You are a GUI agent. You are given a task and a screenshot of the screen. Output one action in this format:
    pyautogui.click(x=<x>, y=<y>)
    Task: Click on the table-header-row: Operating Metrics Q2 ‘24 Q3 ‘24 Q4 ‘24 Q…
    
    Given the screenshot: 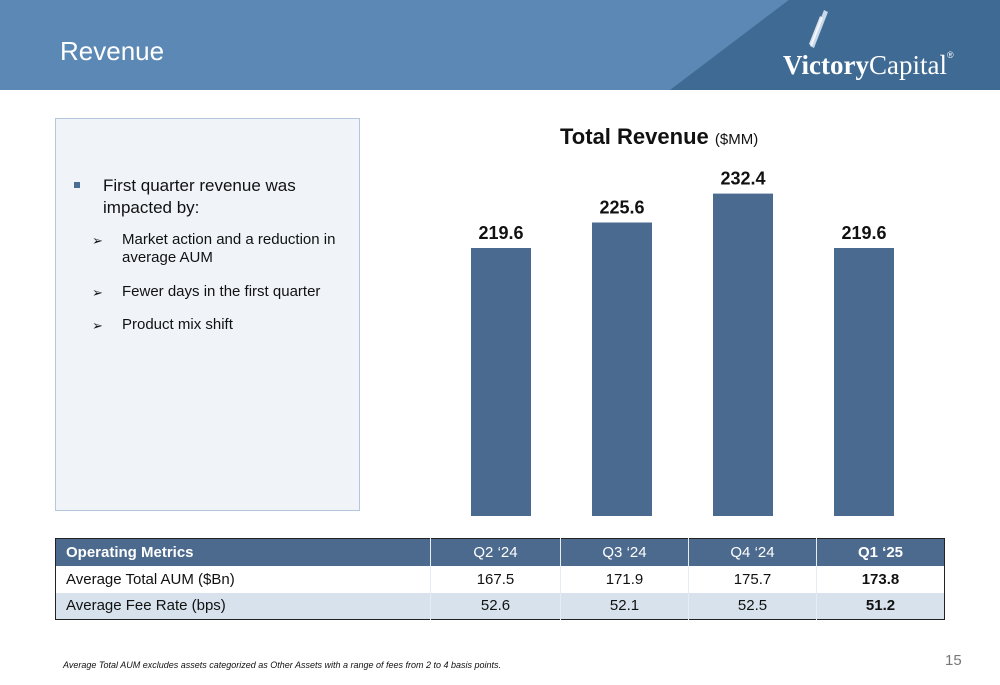 What is the action you would take?
    pyautogui.click(x=500, y=552)
    